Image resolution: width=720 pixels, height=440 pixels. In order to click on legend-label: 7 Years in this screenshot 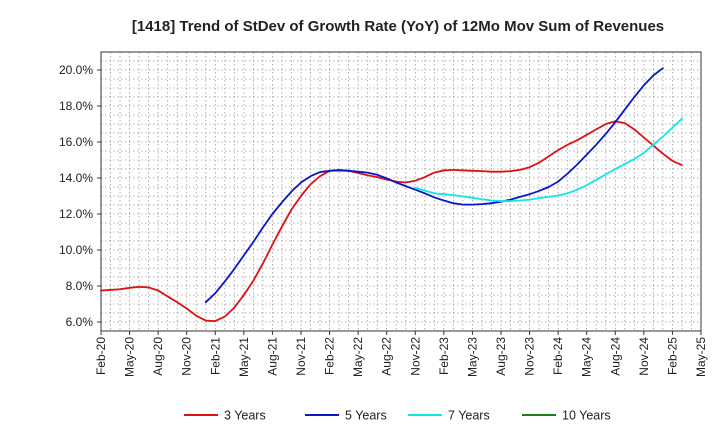, I will do `click(469, 416)`.